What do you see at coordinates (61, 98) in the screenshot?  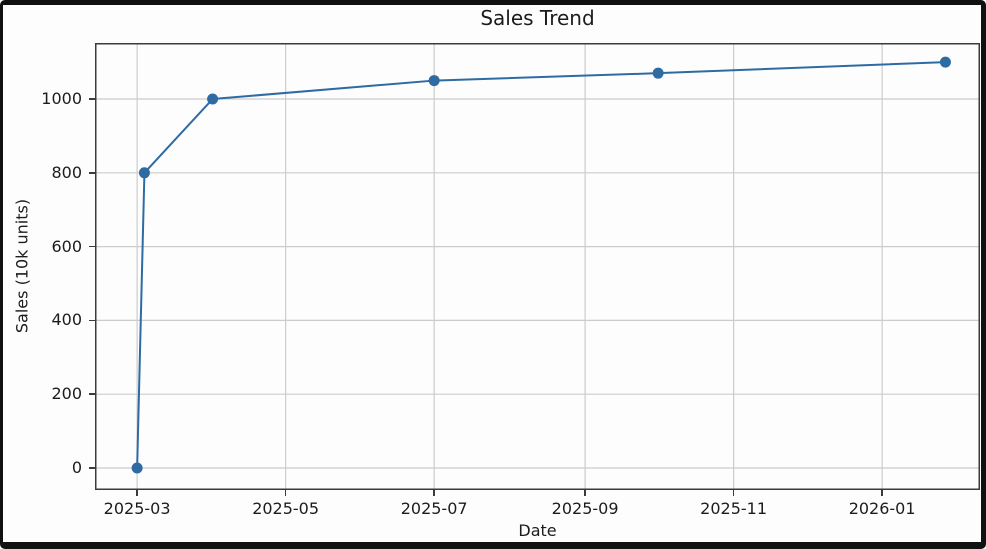 I see `y-tick-label: 1000` at bounding box center [61, 98].